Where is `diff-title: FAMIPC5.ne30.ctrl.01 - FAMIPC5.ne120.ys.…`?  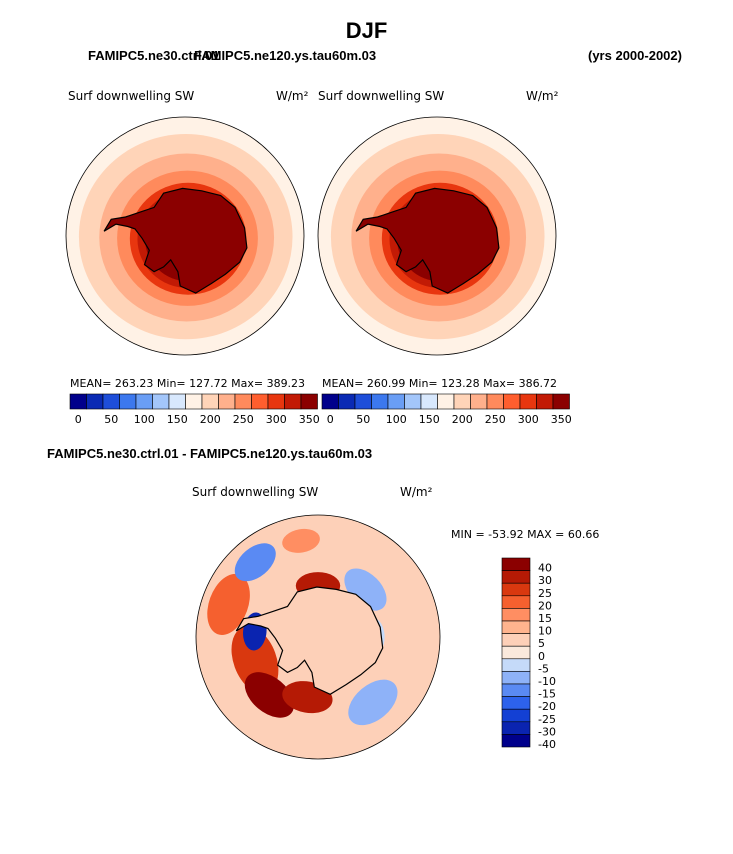 diff-title: FAMIPC5.ne30.ctrl.01 - FAMIPC5.ne120.ys.… is located at coordinates (210, 453).